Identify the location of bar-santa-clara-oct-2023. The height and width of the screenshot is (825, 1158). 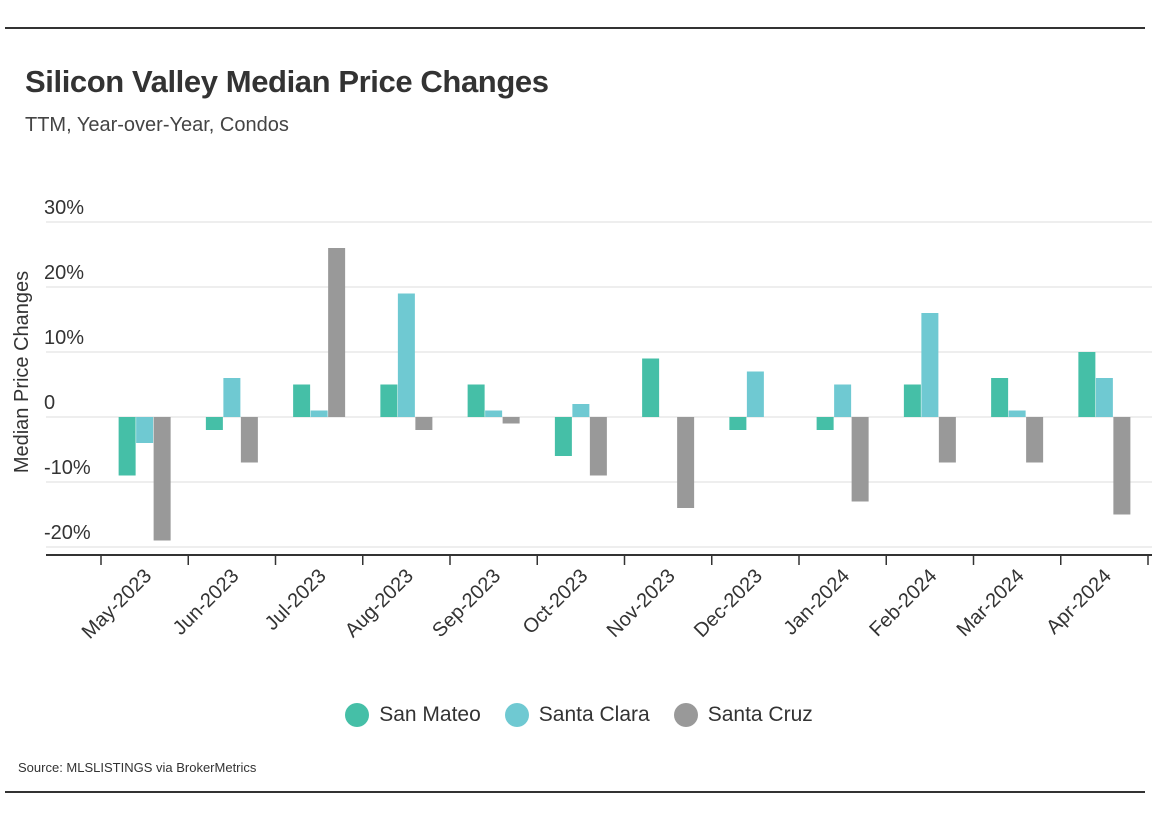
(581, 410).